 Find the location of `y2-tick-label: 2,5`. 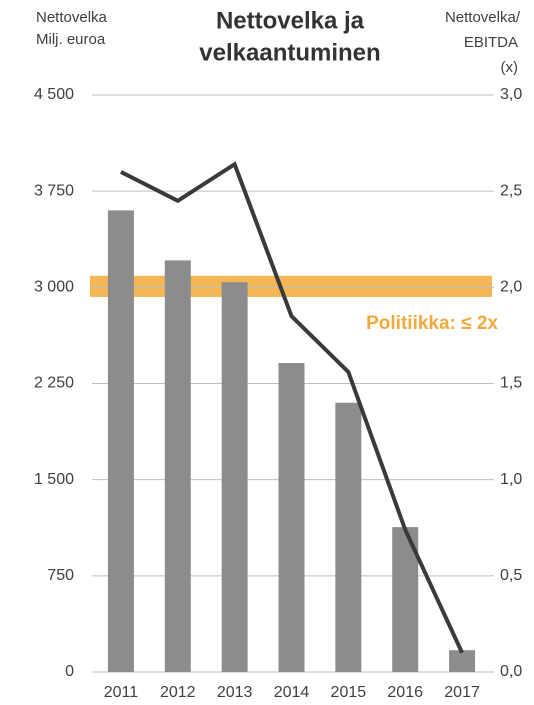

y2-tick-label: 2,5 is located at coordinates (511, 190).